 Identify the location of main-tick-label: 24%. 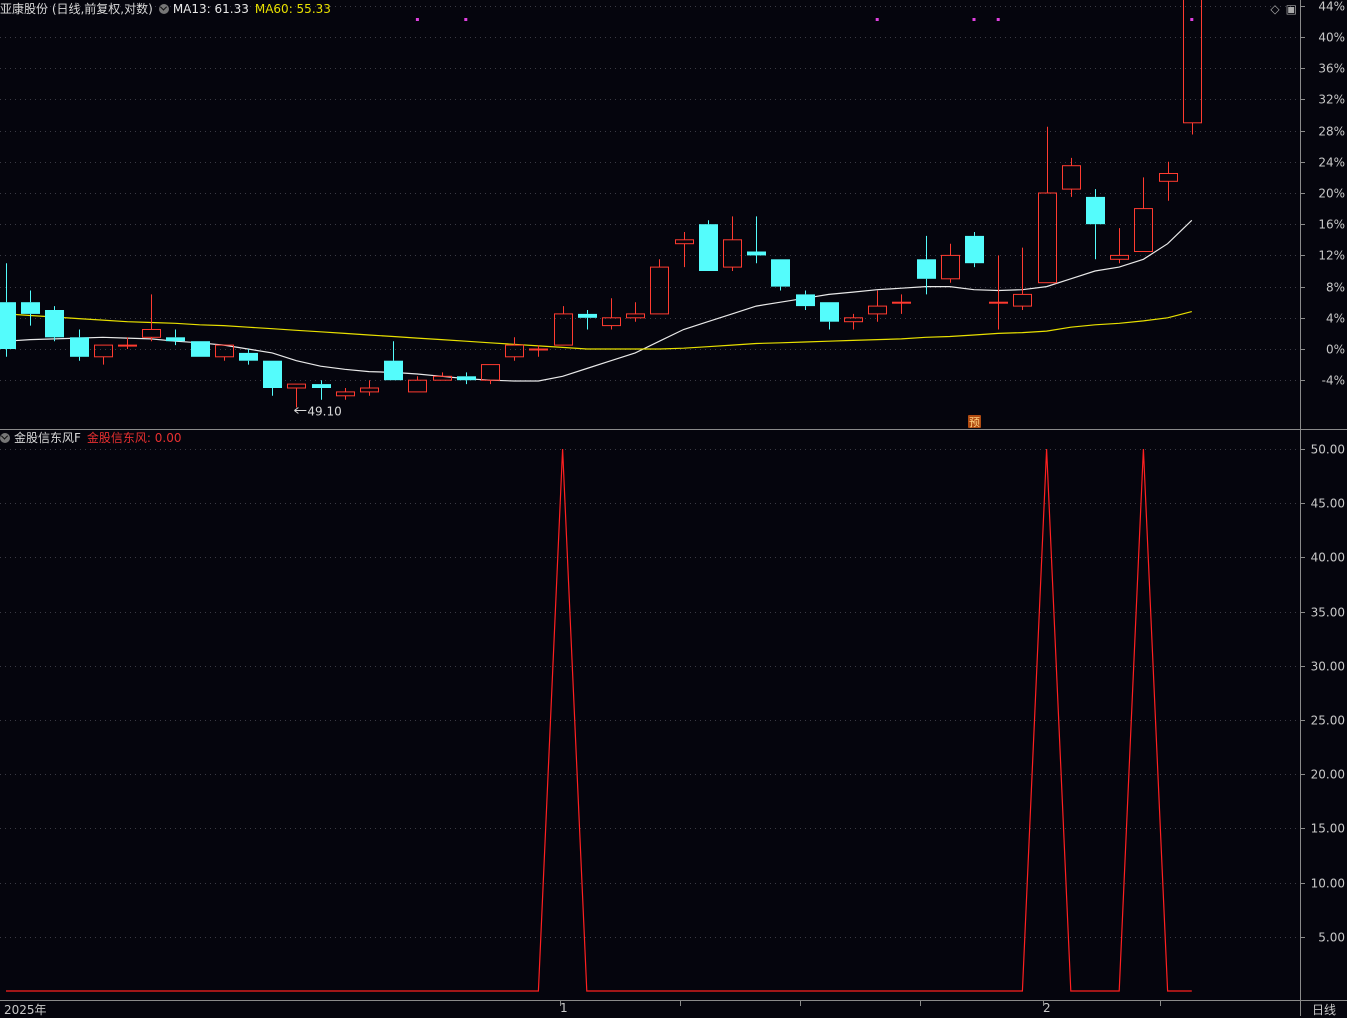
(1331, 163).